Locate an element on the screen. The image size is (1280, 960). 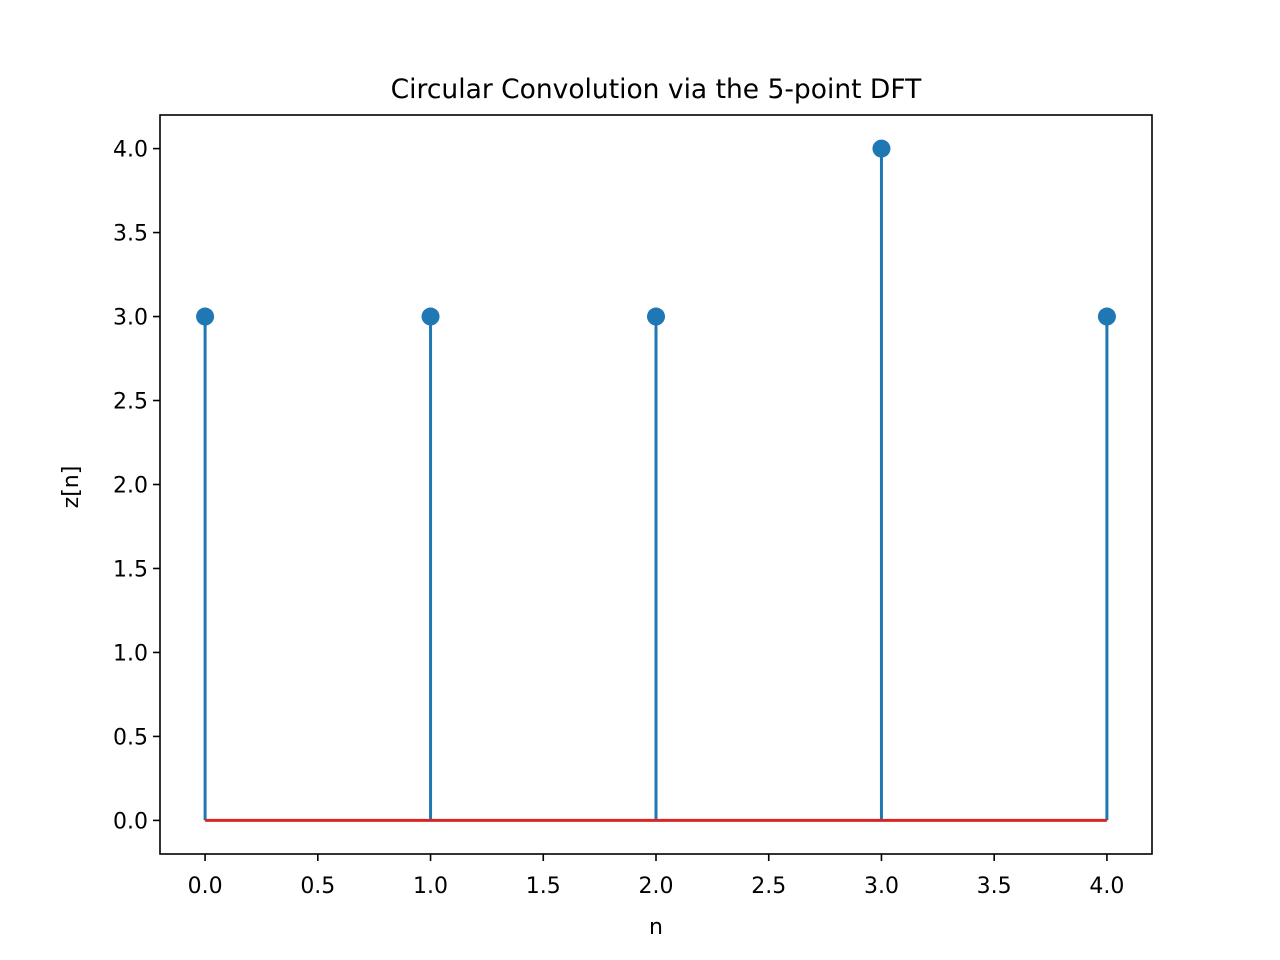
x-tick-label: 2.0 is located at coordinates (656, 886).